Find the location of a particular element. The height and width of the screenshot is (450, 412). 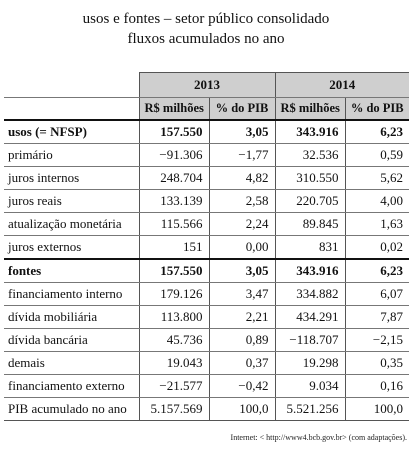

table-cell: 0,16 is located at coordinates (376, 386).